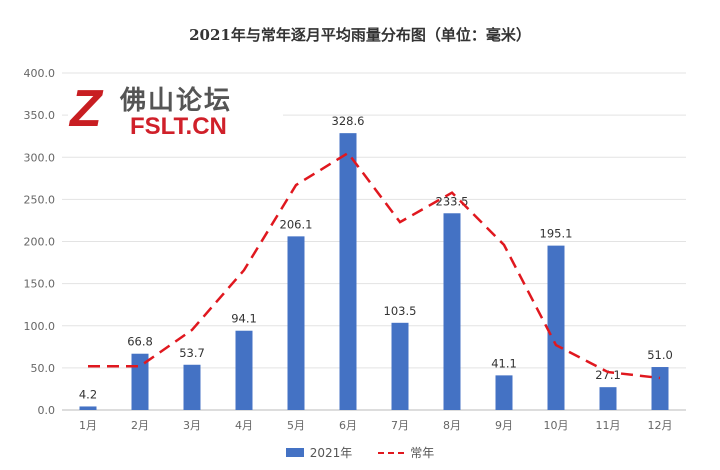  Describe the element at coordinates (40, 199) in the screenshot. I see `y-tick-label: 250.0` at that location.